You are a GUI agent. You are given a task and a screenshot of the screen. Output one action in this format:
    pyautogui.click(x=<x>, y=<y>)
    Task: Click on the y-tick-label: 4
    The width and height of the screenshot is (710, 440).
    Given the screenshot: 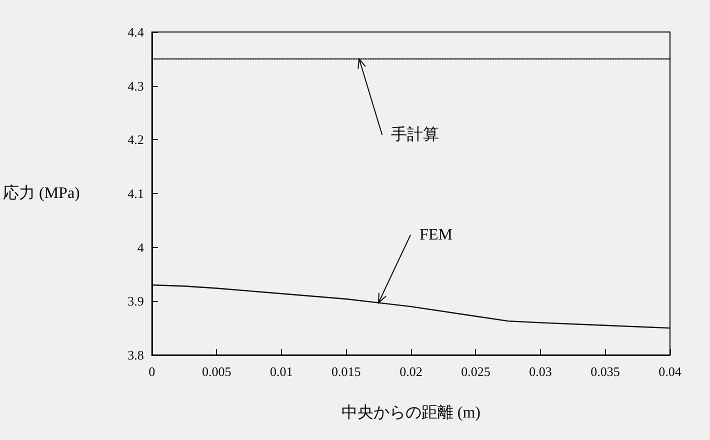 What is the action you would take?
    pyautogui.click(x=140, y=247)
    